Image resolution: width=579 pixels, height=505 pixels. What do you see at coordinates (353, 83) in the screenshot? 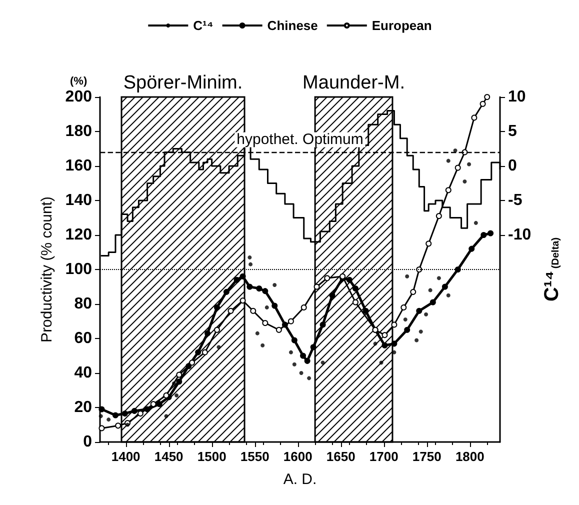
I see `band-label: Maunder-M.` at bounding box center [353, 83].